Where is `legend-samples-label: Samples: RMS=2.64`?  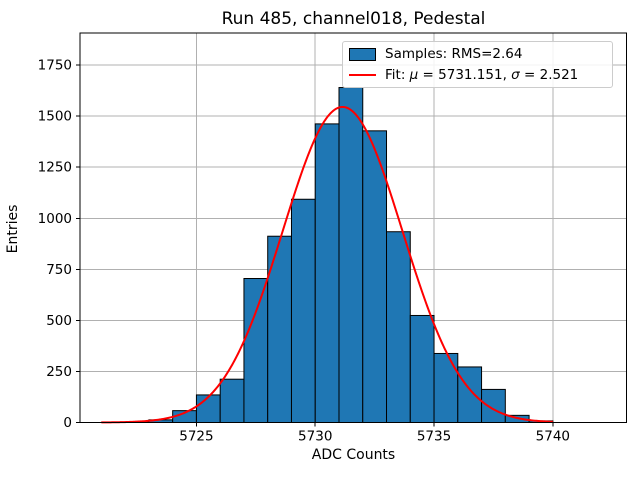
legend-samples-label: Samples: RMS=2.64 is located at coordinates (454, 54).